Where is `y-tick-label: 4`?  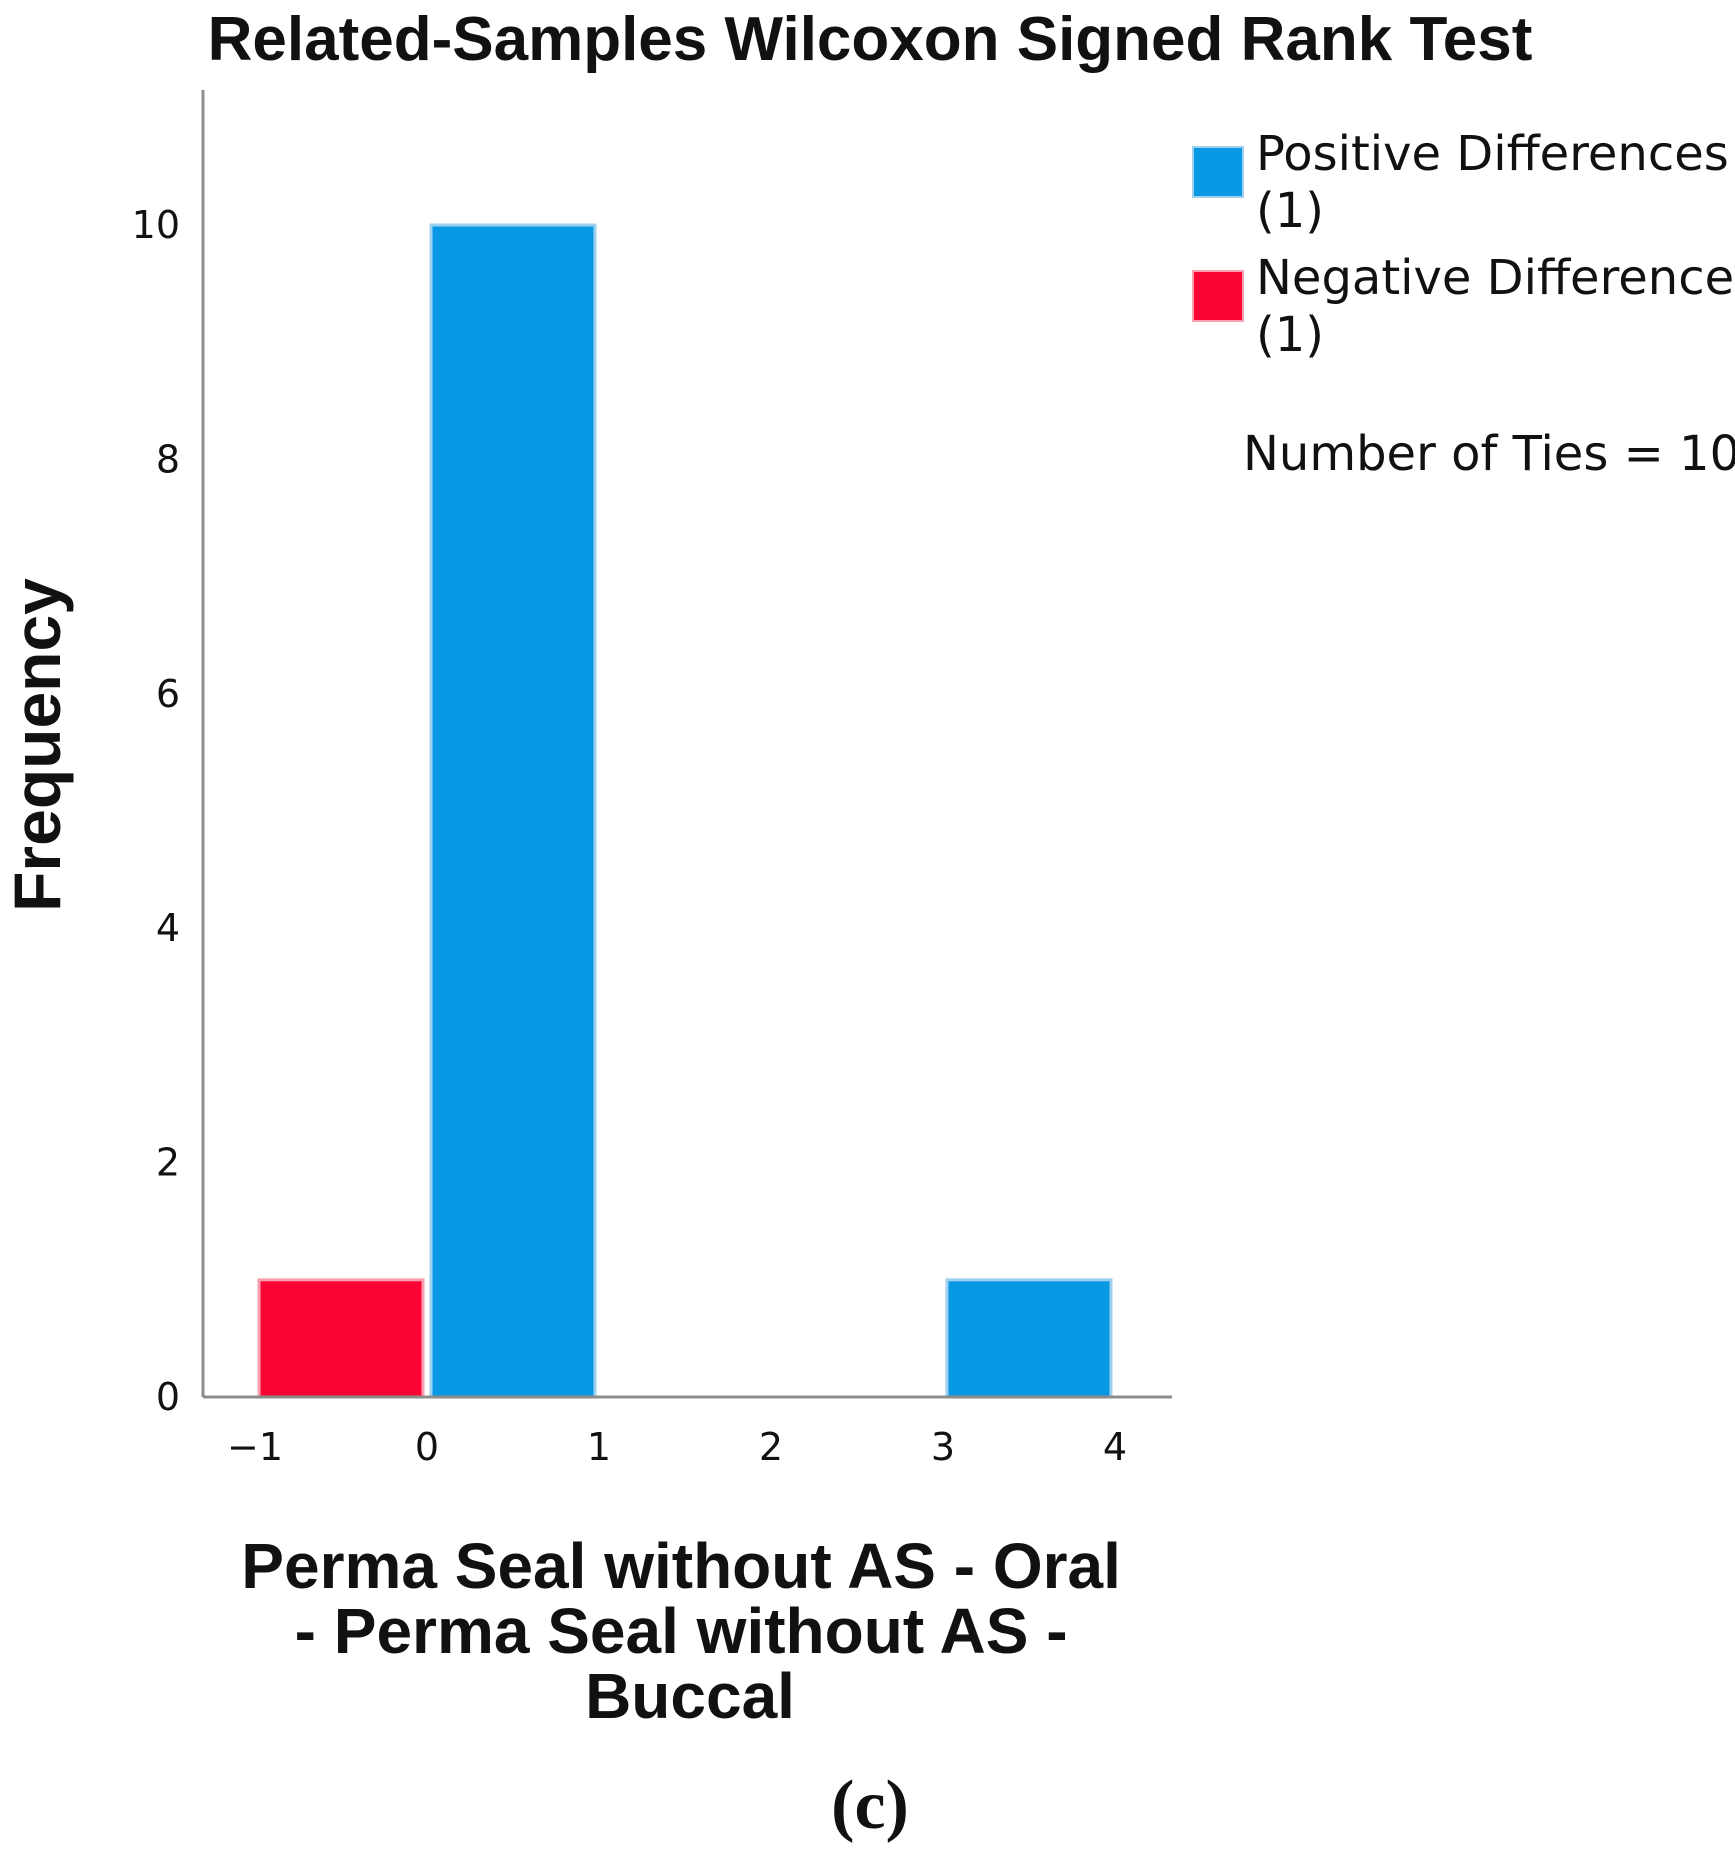 y-tick-label: 4 is located at coordinates (168, 928).